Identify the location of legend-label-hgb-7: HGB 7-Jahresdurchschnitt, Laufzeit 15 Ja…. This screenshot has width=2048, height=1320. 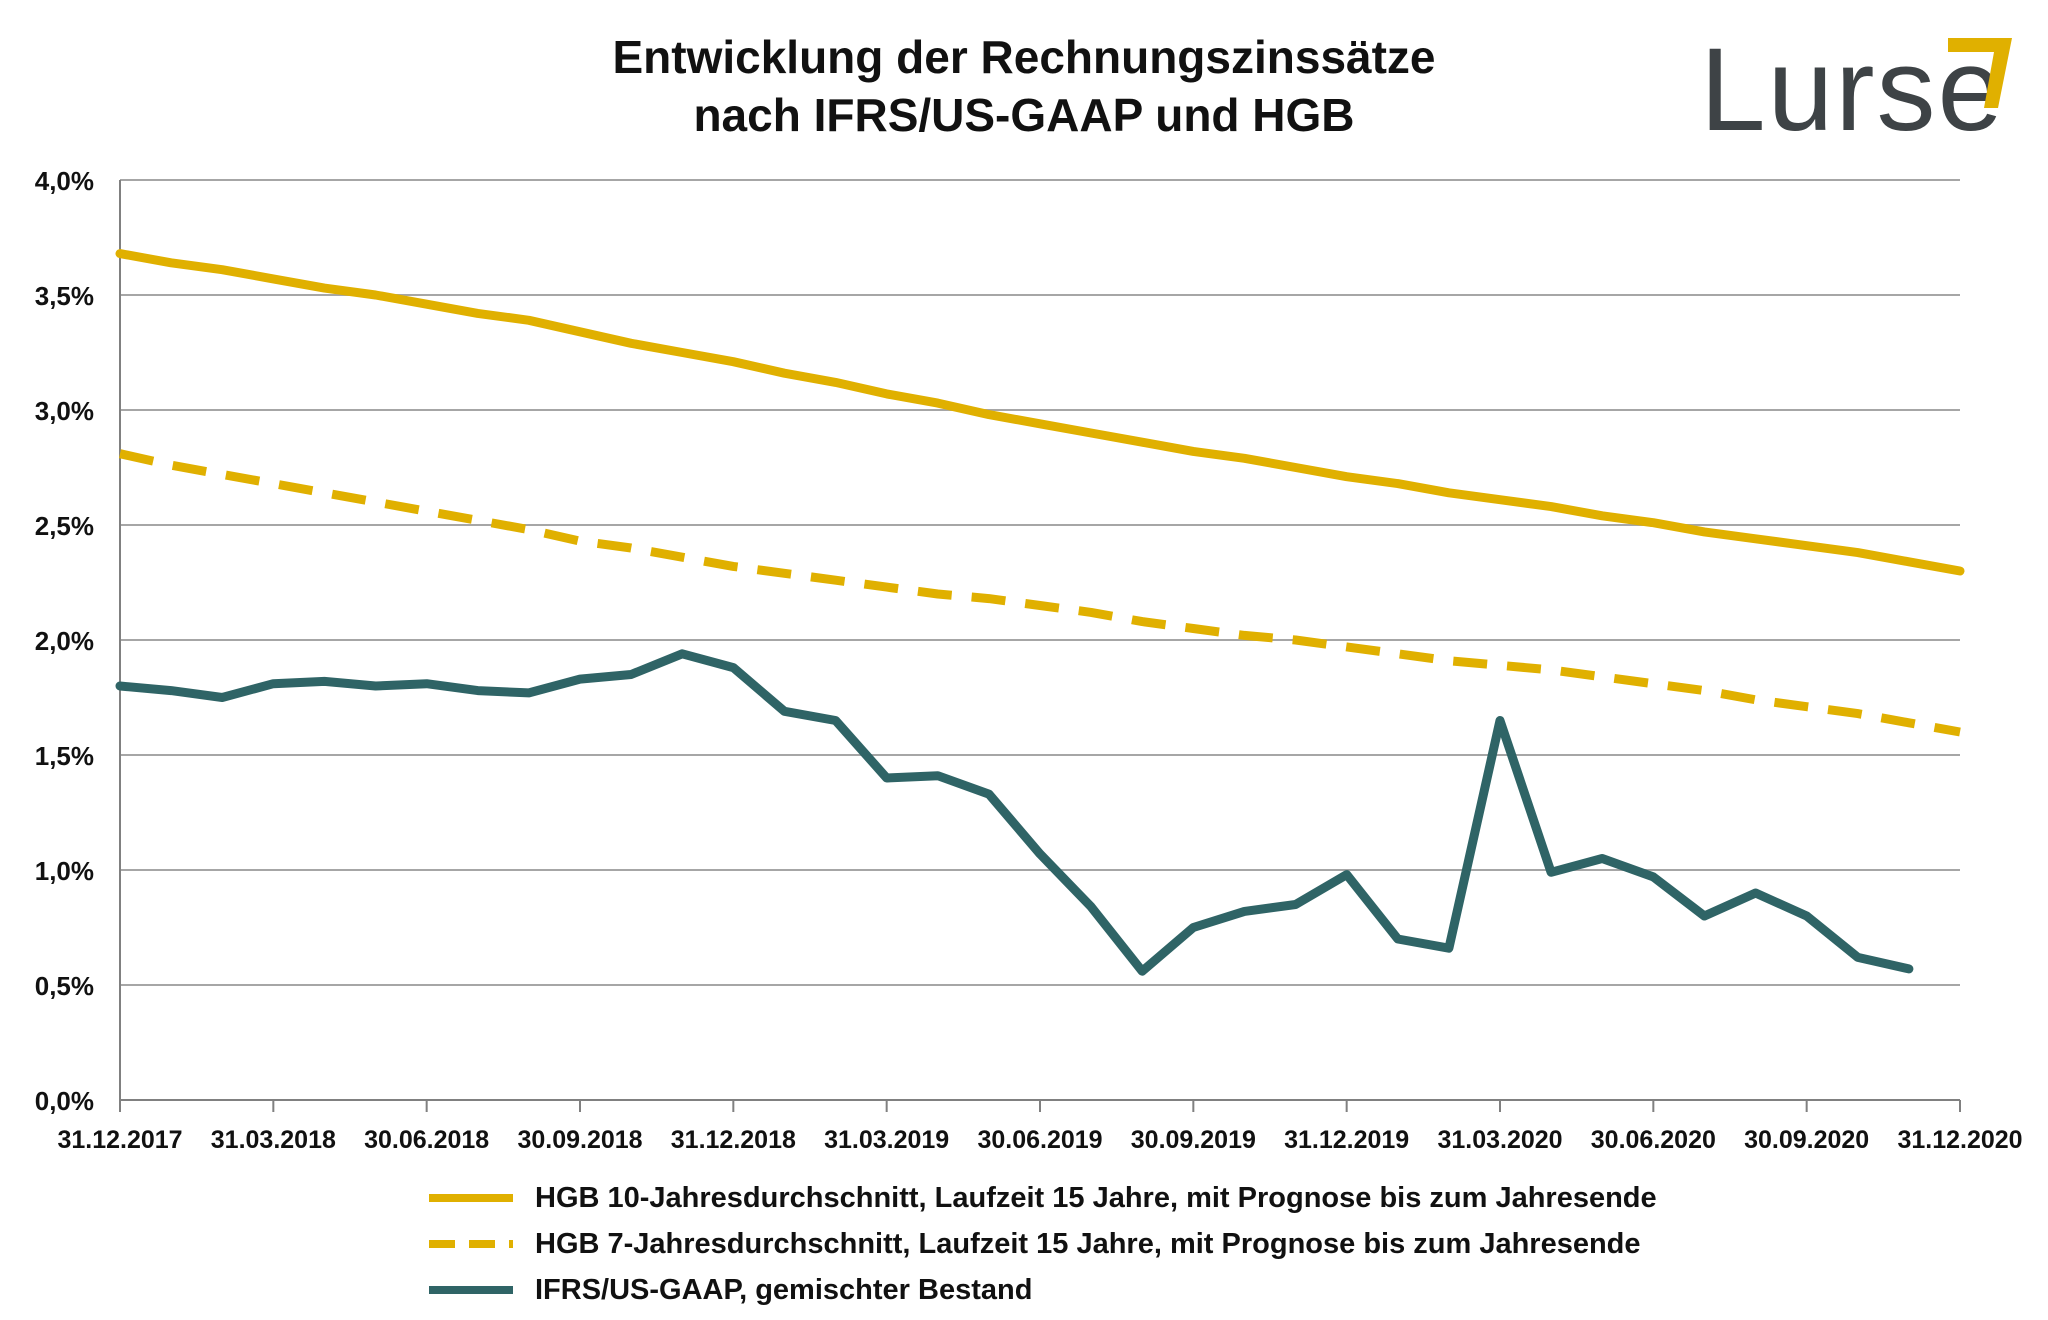
(1088, 1243).